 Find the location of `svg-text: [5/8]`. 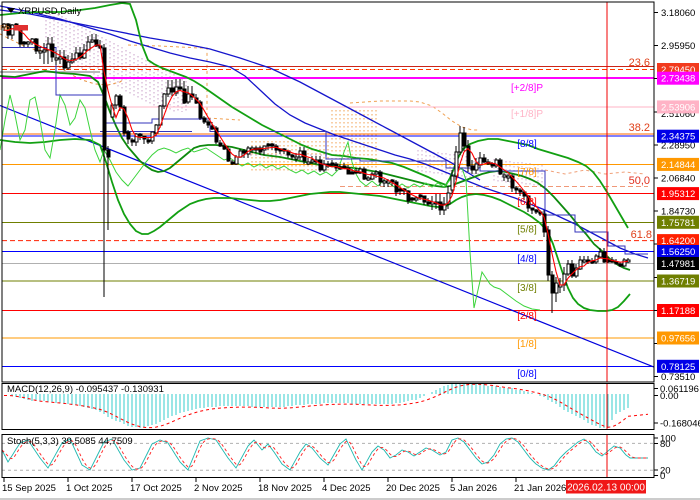

svg-text: [5/8] is located at coordinates (527, 230).